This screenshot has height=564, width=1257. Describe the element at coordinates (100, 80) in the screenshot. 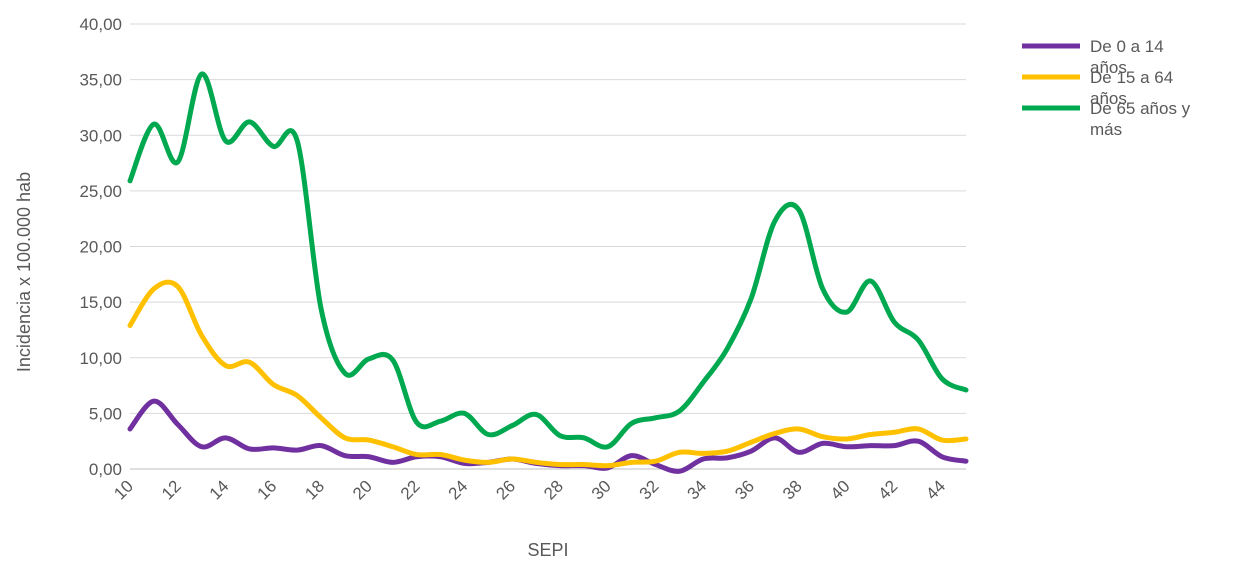

I see `y-tick-label: 35,00` at that location.